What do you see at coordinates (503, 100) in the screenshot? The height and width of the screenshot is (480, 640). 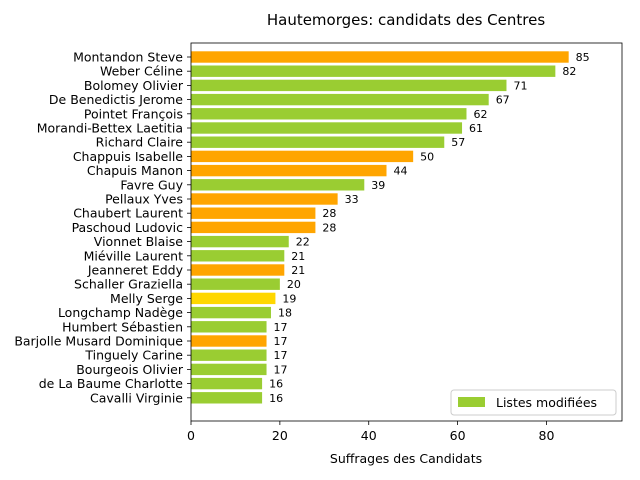 I see `bar-value-label: 67` at bounding box center [503, 100].